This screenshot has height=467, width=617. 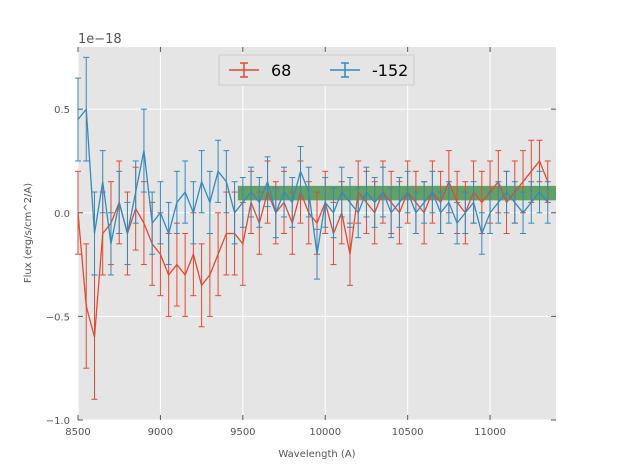 I want to click on y-tick-label: −0.5, so click(x=58, y=317).